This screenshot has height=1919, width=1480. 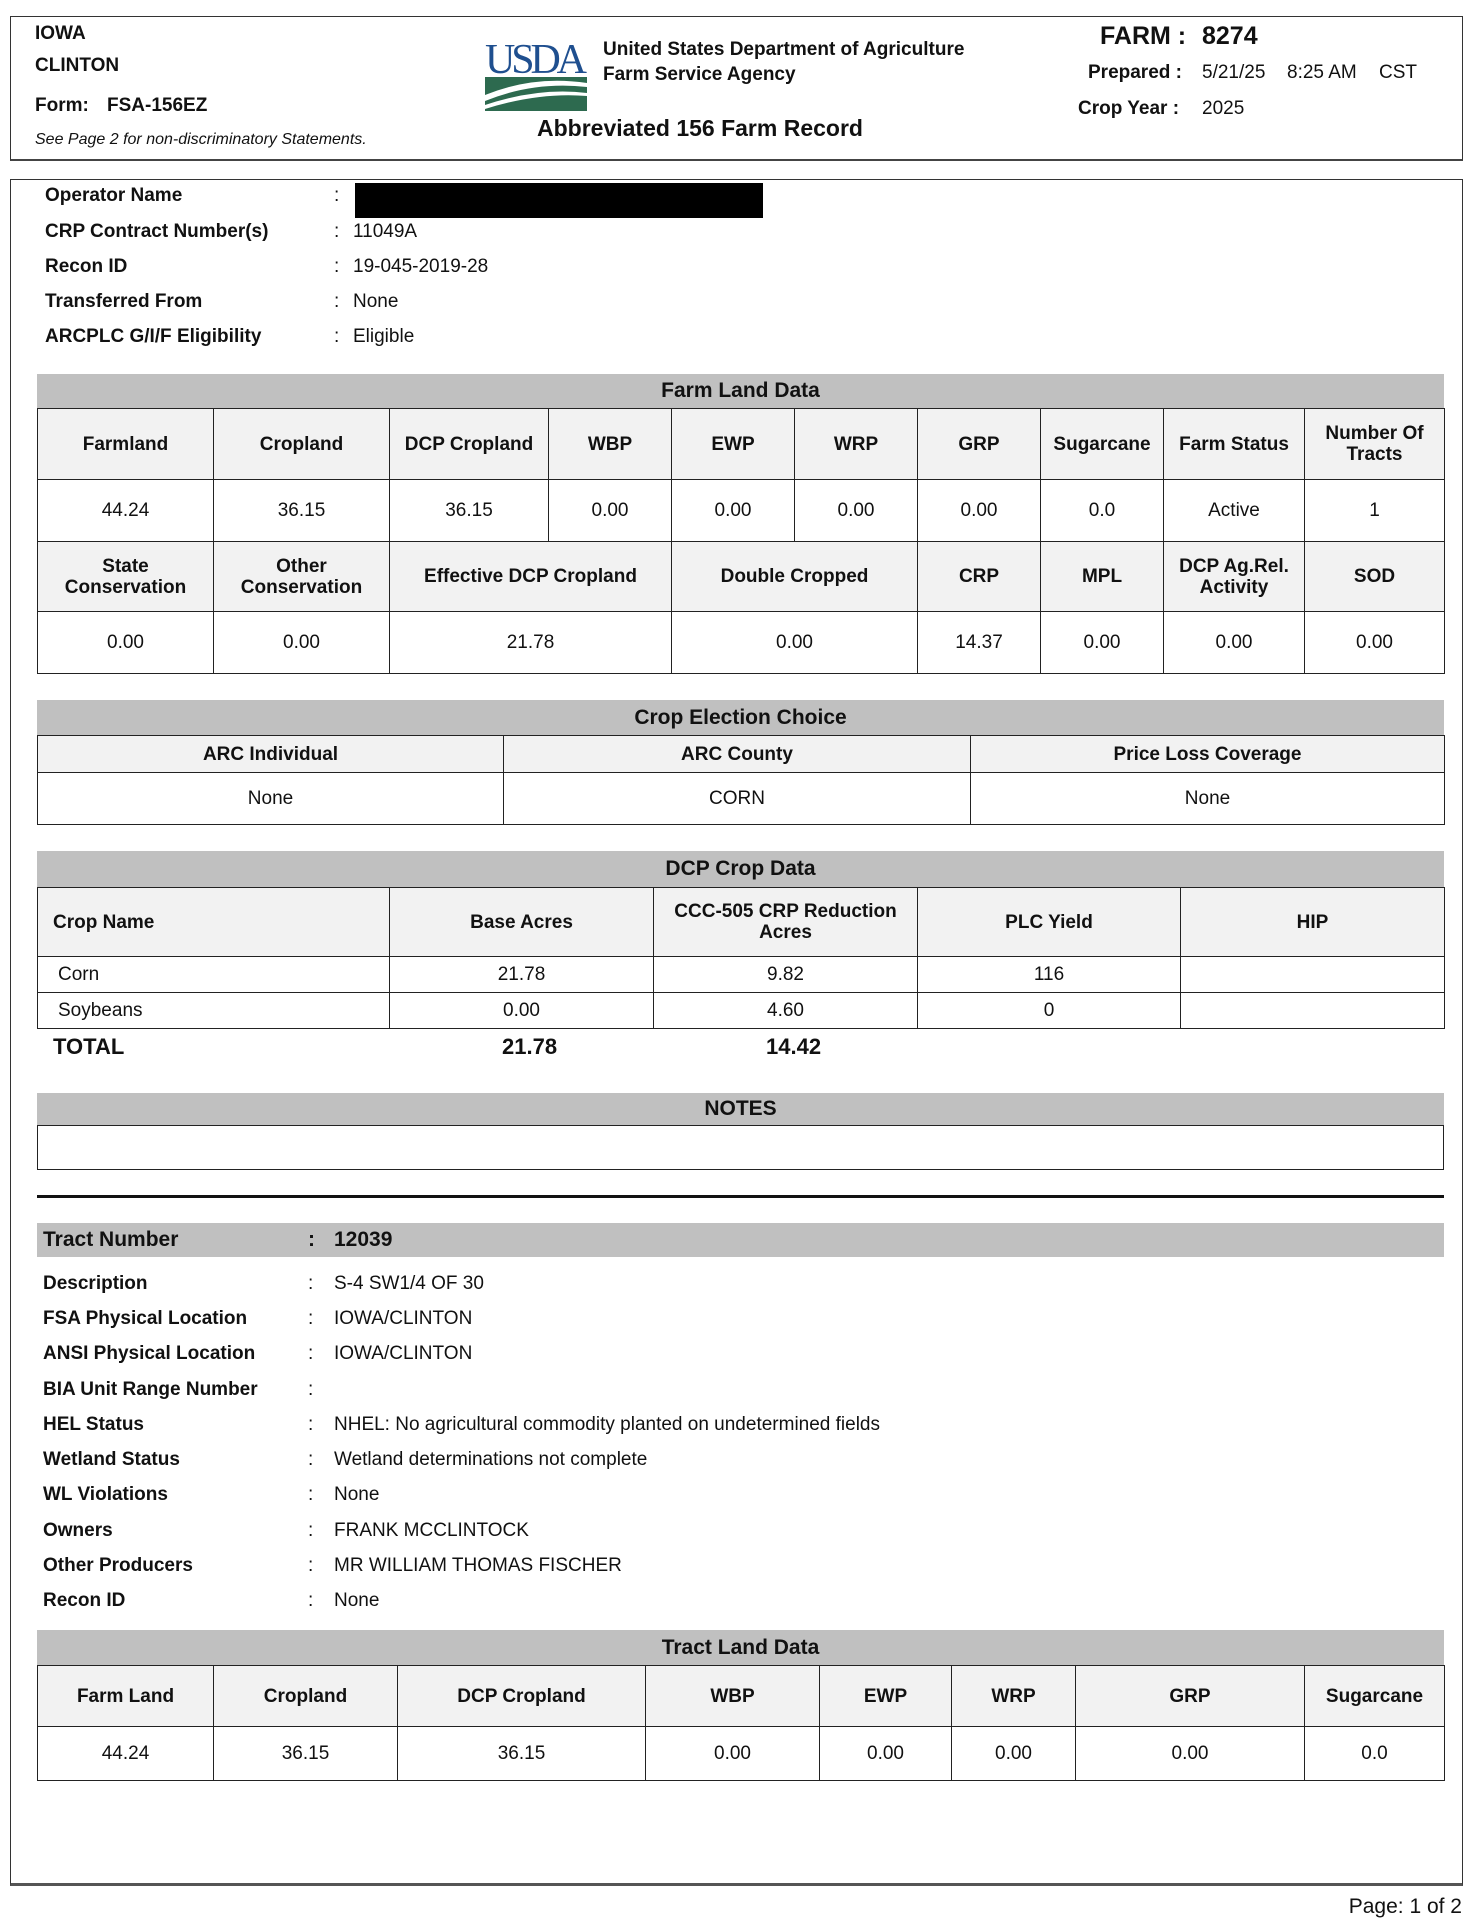 What do you see at coordinates (1207, 798) in the screenshot?
I see `cell: None` at bounding box center [1207, 798].